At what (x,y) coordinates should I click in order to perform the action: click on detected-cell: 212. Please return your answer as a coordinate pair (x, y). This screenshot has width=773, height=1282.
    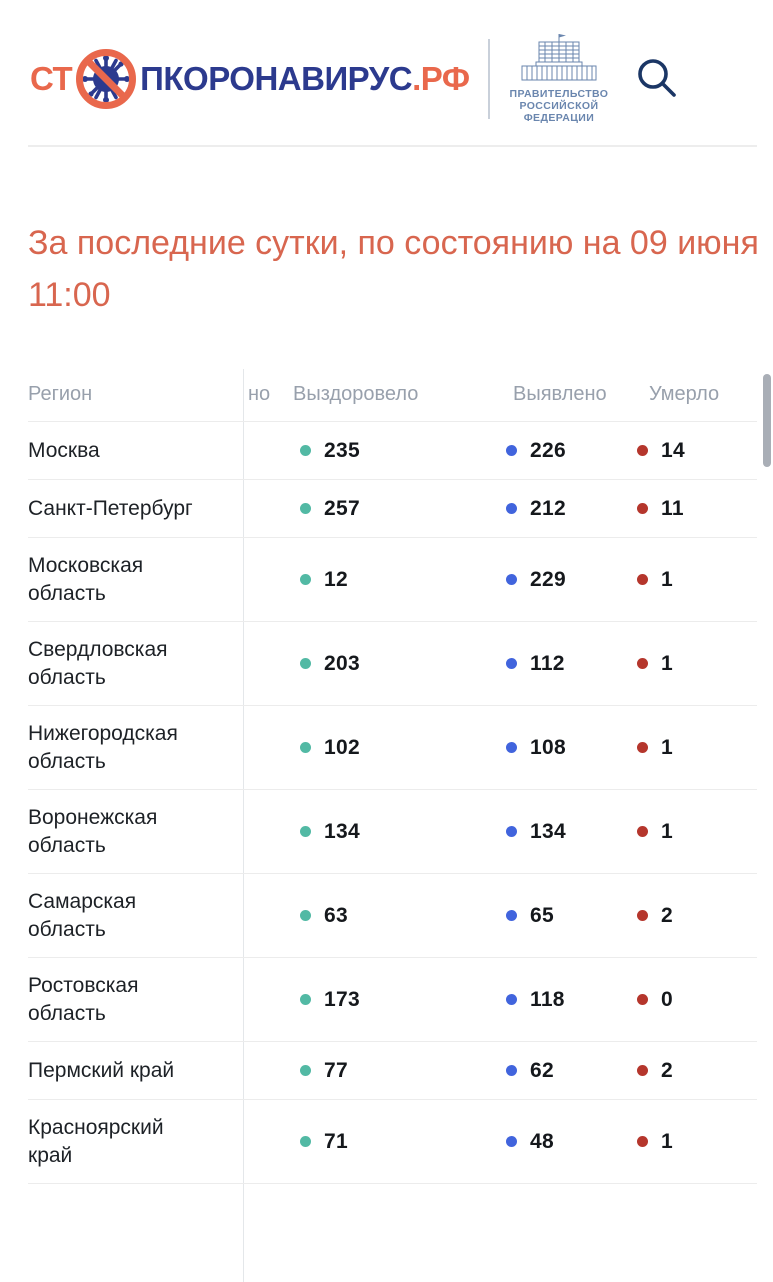
    Looking at the image, I should click on (536, 509).